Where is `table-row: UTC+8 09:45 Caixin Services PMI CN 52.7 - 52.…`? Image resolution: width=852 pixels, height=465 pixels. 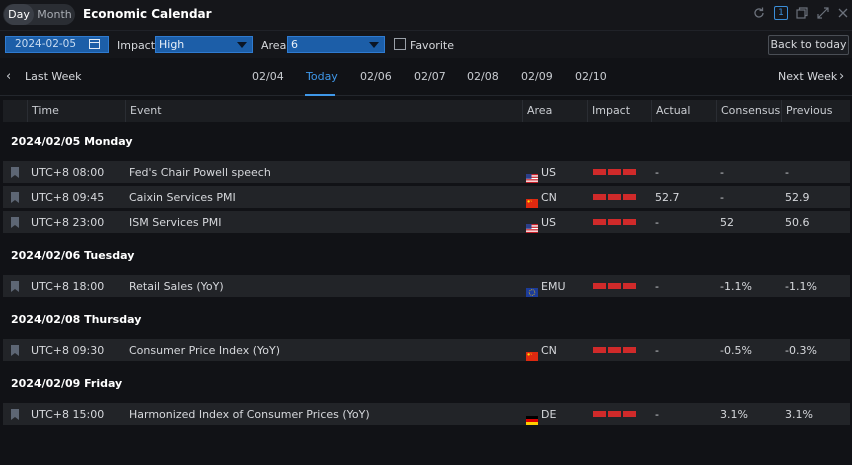 table-row: UTC+8 09:45 Caixin Services PMI CN 52.7 - 52.… is located at coordinates (426, 197).